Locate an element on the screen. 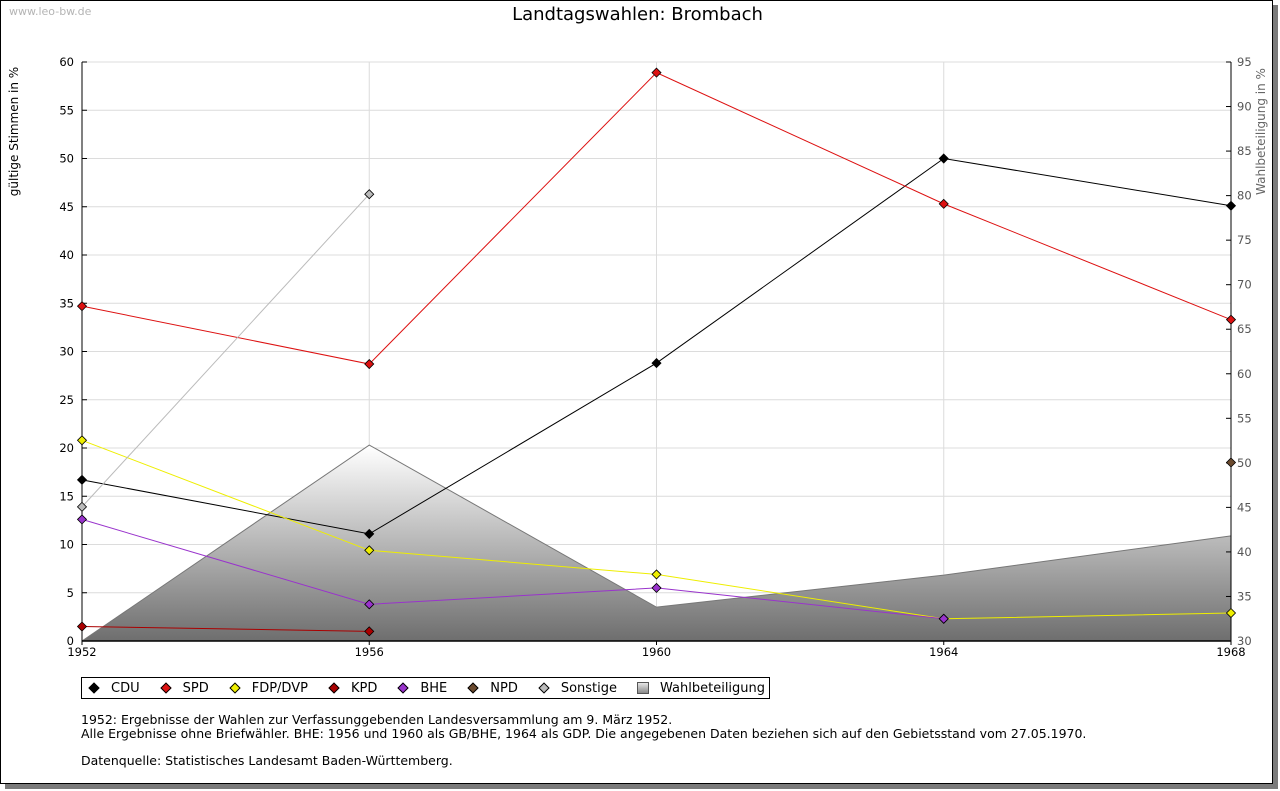  series-line-bhe is located at coordinates (512, 569).